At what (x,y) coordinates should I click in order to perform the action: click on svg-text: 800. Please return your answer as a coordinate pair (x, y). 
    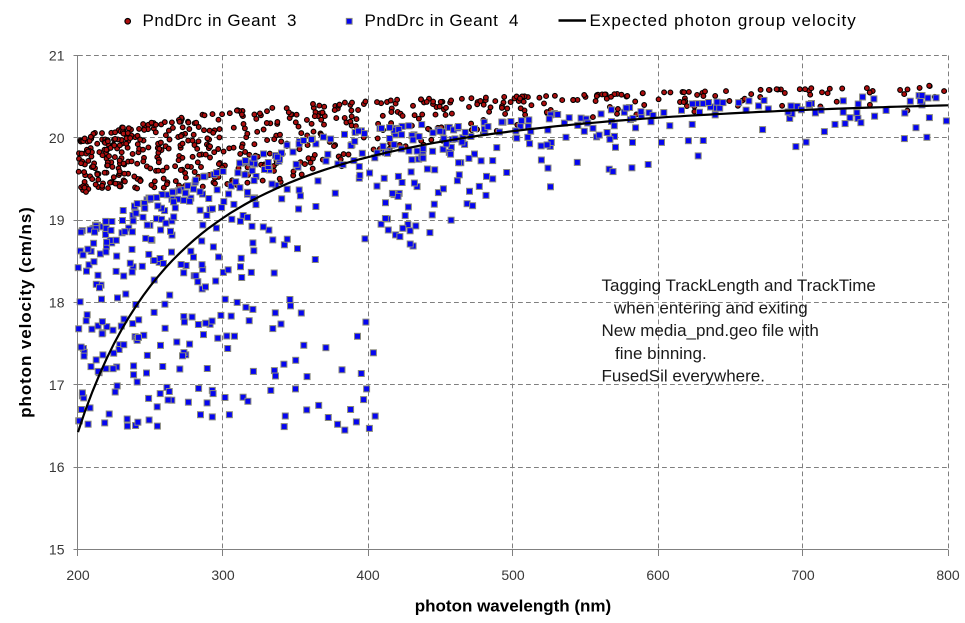
    Looking at the image, I should click on (948, 575).